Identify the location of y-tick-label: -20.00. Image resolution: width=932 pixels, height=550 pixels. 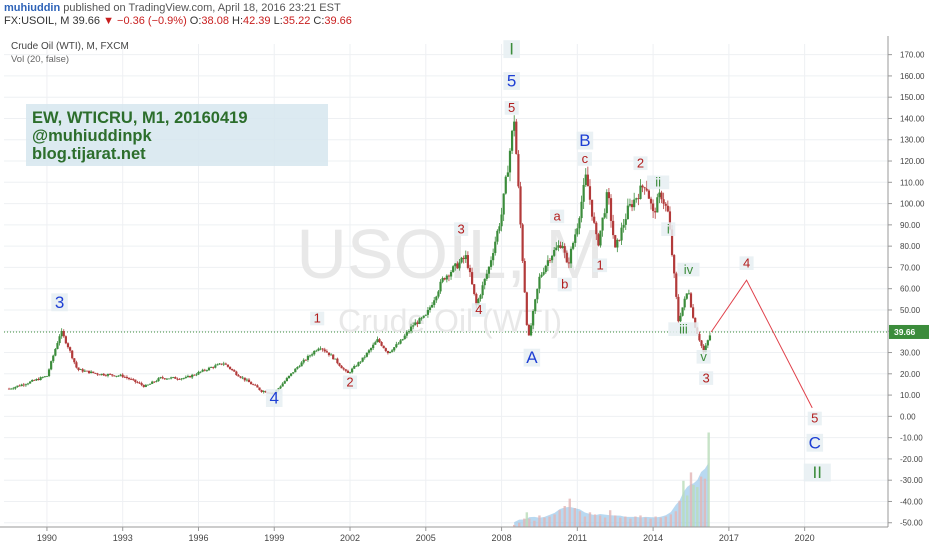
(911, 459).